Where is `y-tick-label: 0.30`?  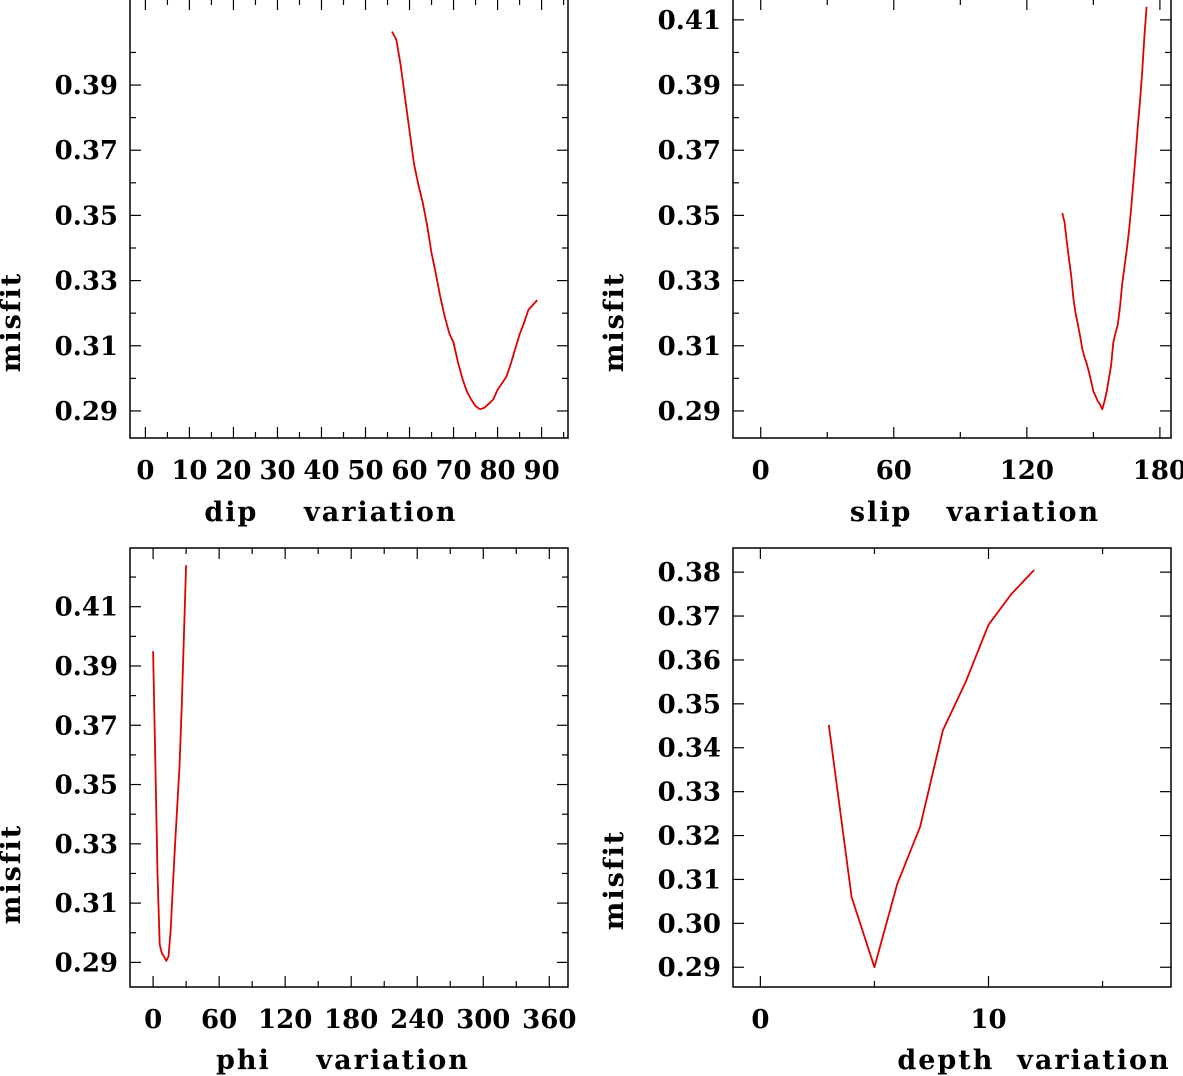 y-tick-label: 0.30 is located at coordinates (689, 924).